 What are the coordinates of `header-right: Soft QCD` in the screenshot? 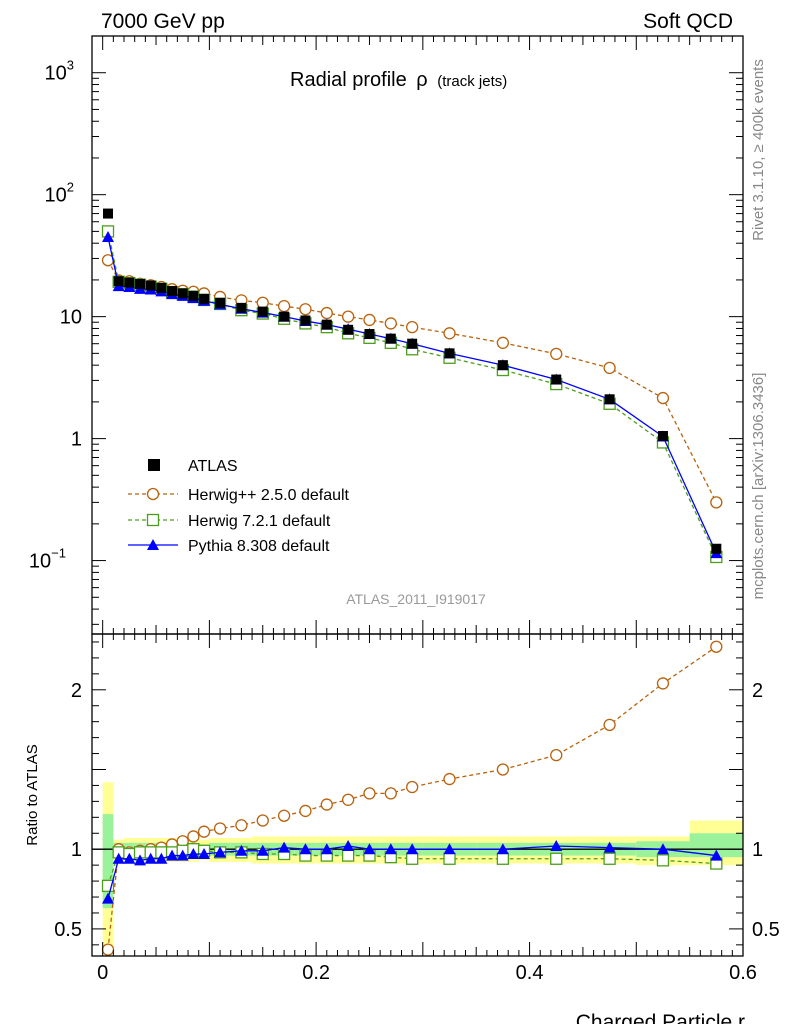 It's located at (688, 21).